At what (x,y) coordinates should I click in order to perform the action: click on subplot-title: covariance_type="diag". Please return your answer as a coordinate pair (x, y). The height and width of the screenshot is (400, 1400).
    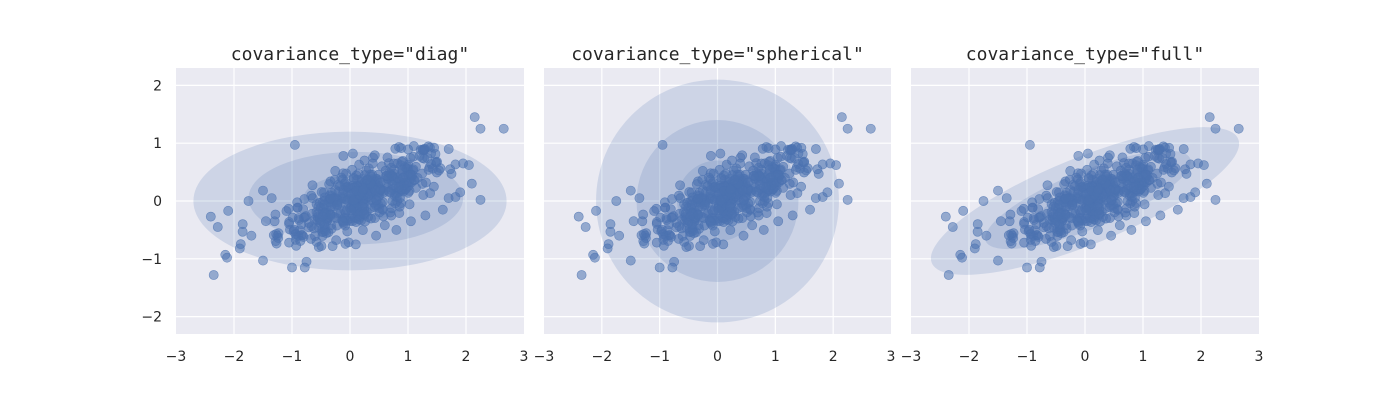
    Looking at the image, I should click on (350, 54).